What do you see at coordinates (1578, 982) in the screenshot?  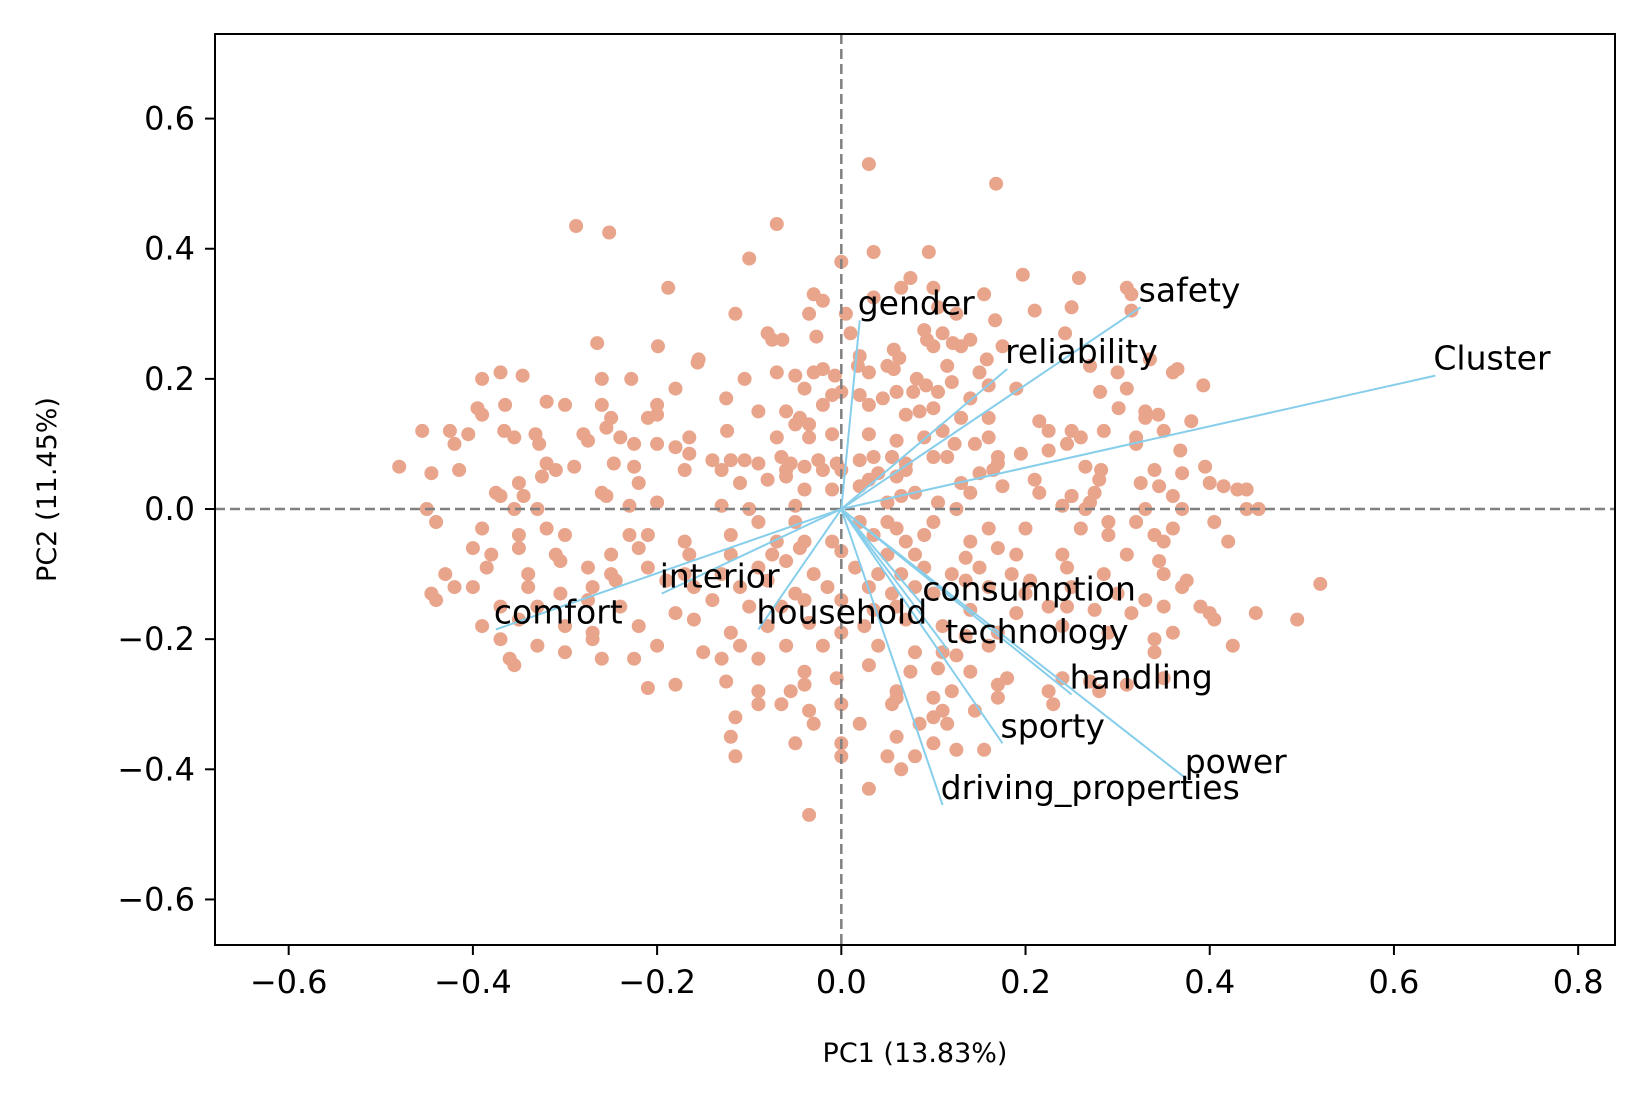 I see `x-tick-label: 0.8` at bounding box center [1578, 982].